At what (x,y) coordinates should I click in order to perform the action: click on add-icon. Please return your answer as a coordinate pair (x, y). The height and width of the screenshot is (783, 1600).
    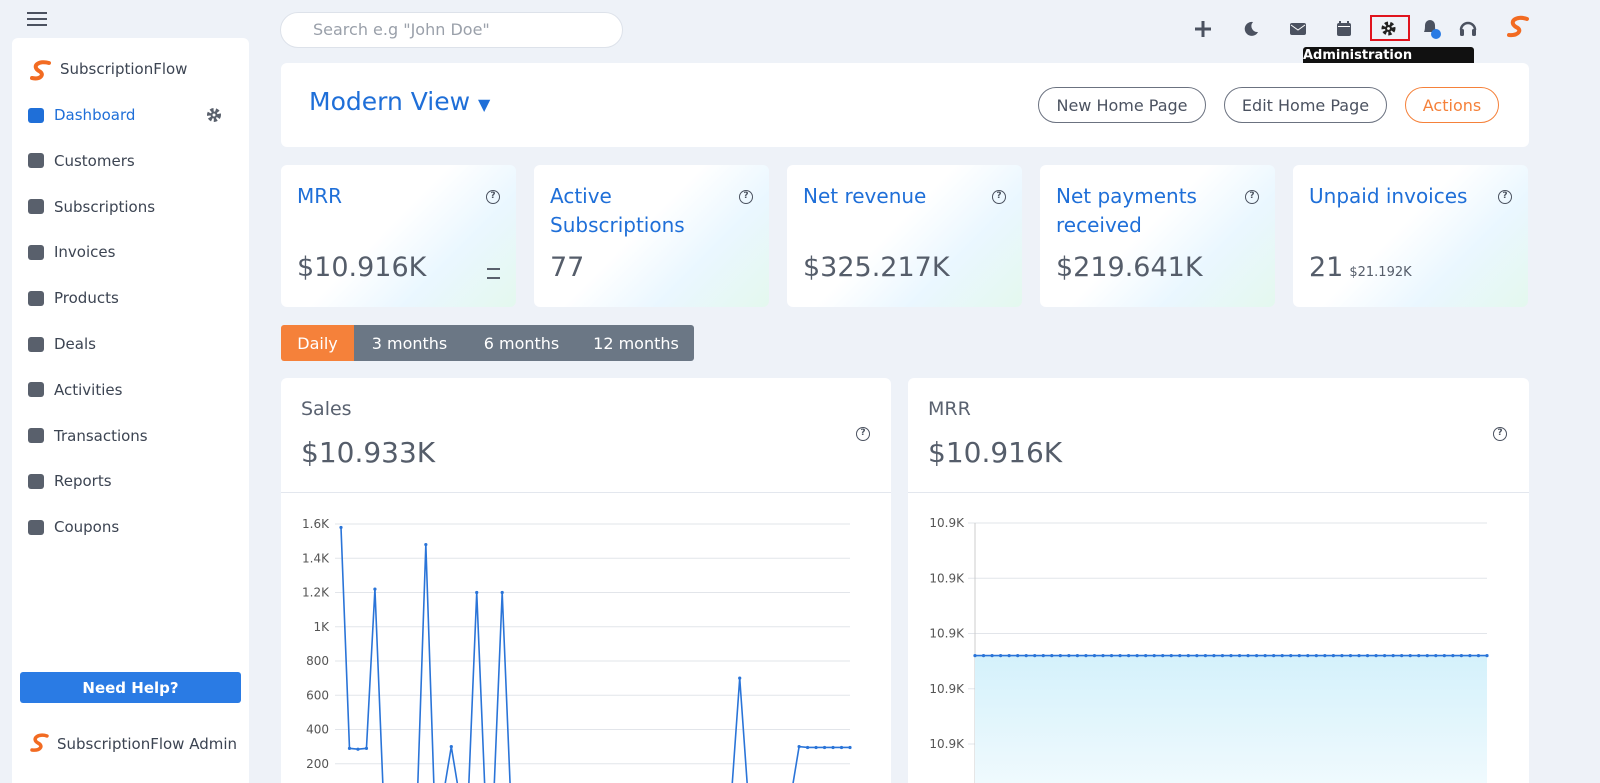
    Looking at the image, I should click on (1203, 29).